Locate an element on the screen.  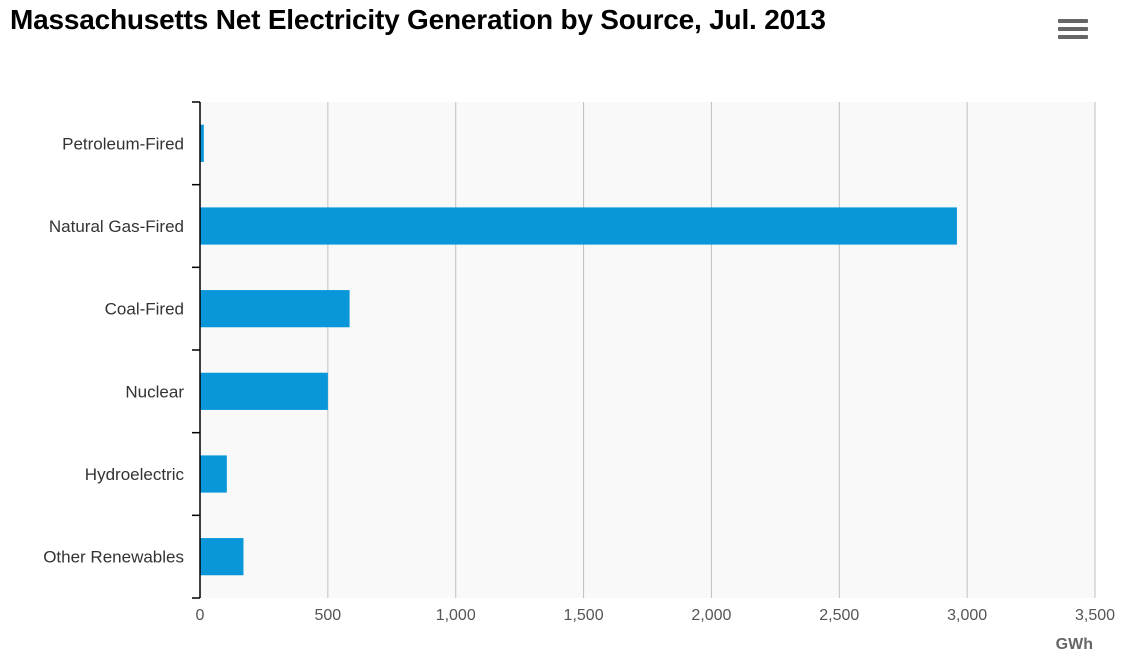
x-tick-label: 2,000 is located at coordinates (711, 615).